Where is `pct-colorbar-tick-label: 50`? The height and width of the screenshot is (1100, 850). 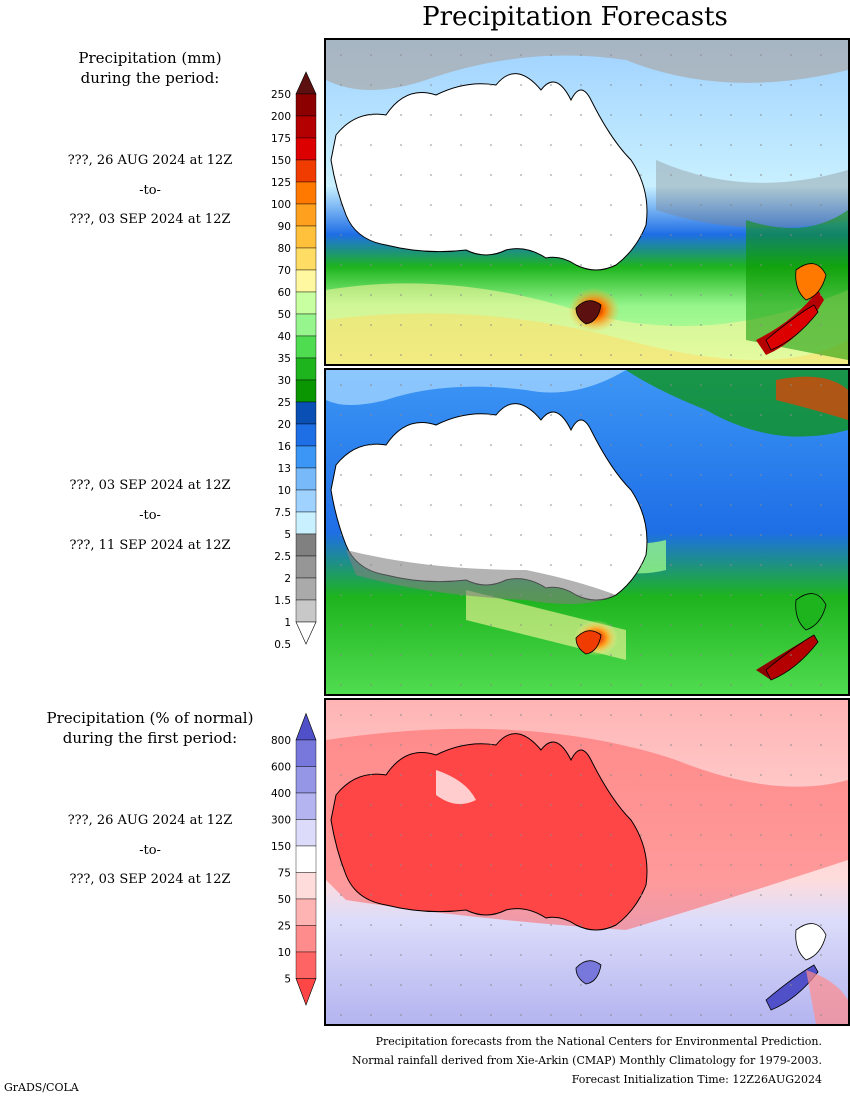 pct-colorbar-tick-label: 50 is located at coordinates (284, 900).